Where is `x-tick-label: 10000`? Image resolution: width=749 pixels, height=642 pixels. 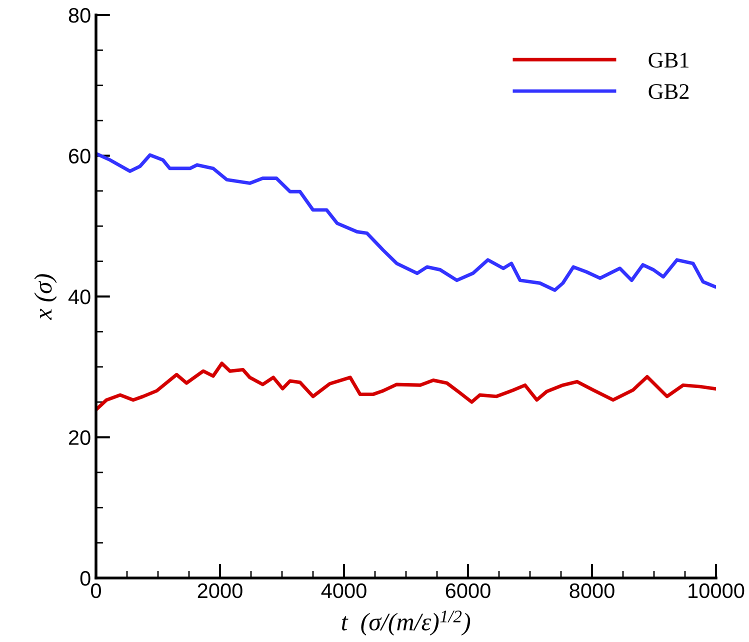 x-tick-label: 10000 is located at coordinates (716, 590).